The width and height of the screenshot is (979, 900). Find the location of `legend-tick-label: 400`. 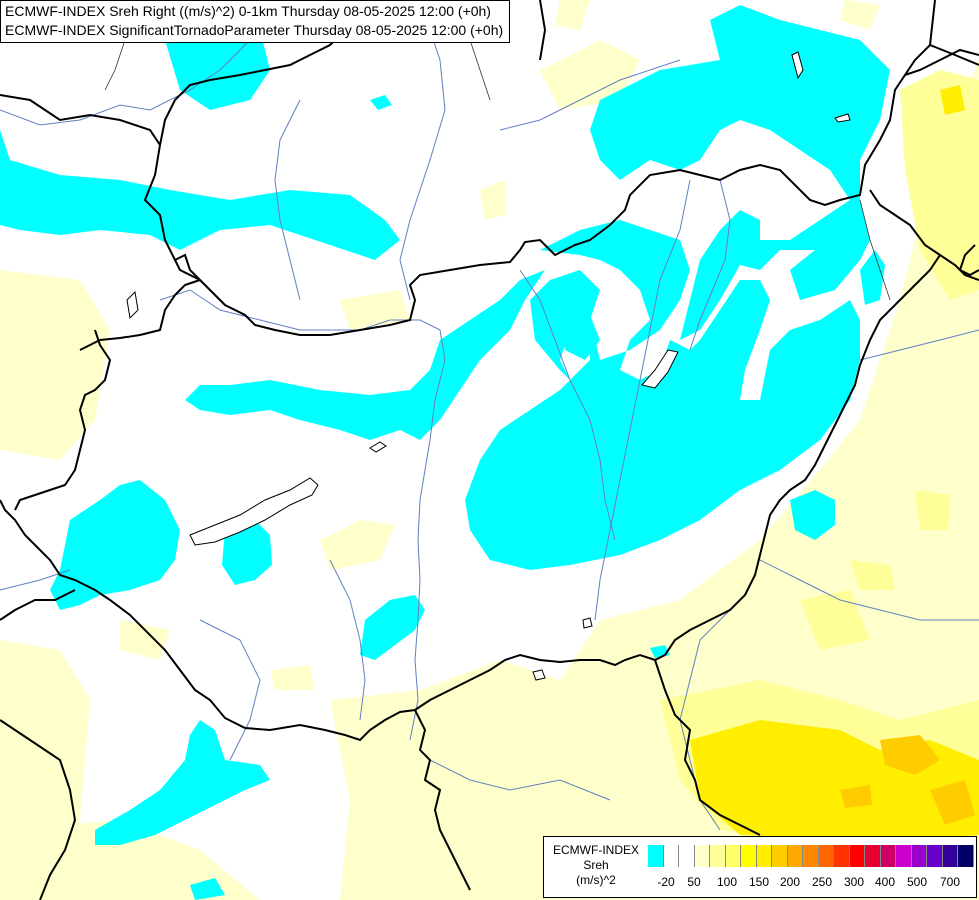

legend-tick-label: 400 is located at coordinates (885, 882).